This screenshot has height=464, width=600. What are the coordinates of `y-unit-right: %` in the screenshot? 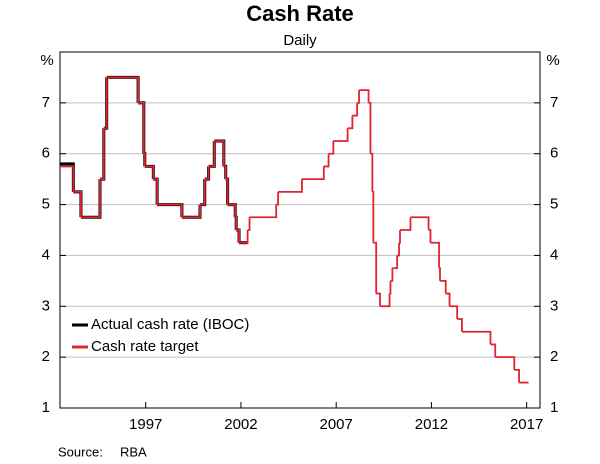 It's located at (552, 60).